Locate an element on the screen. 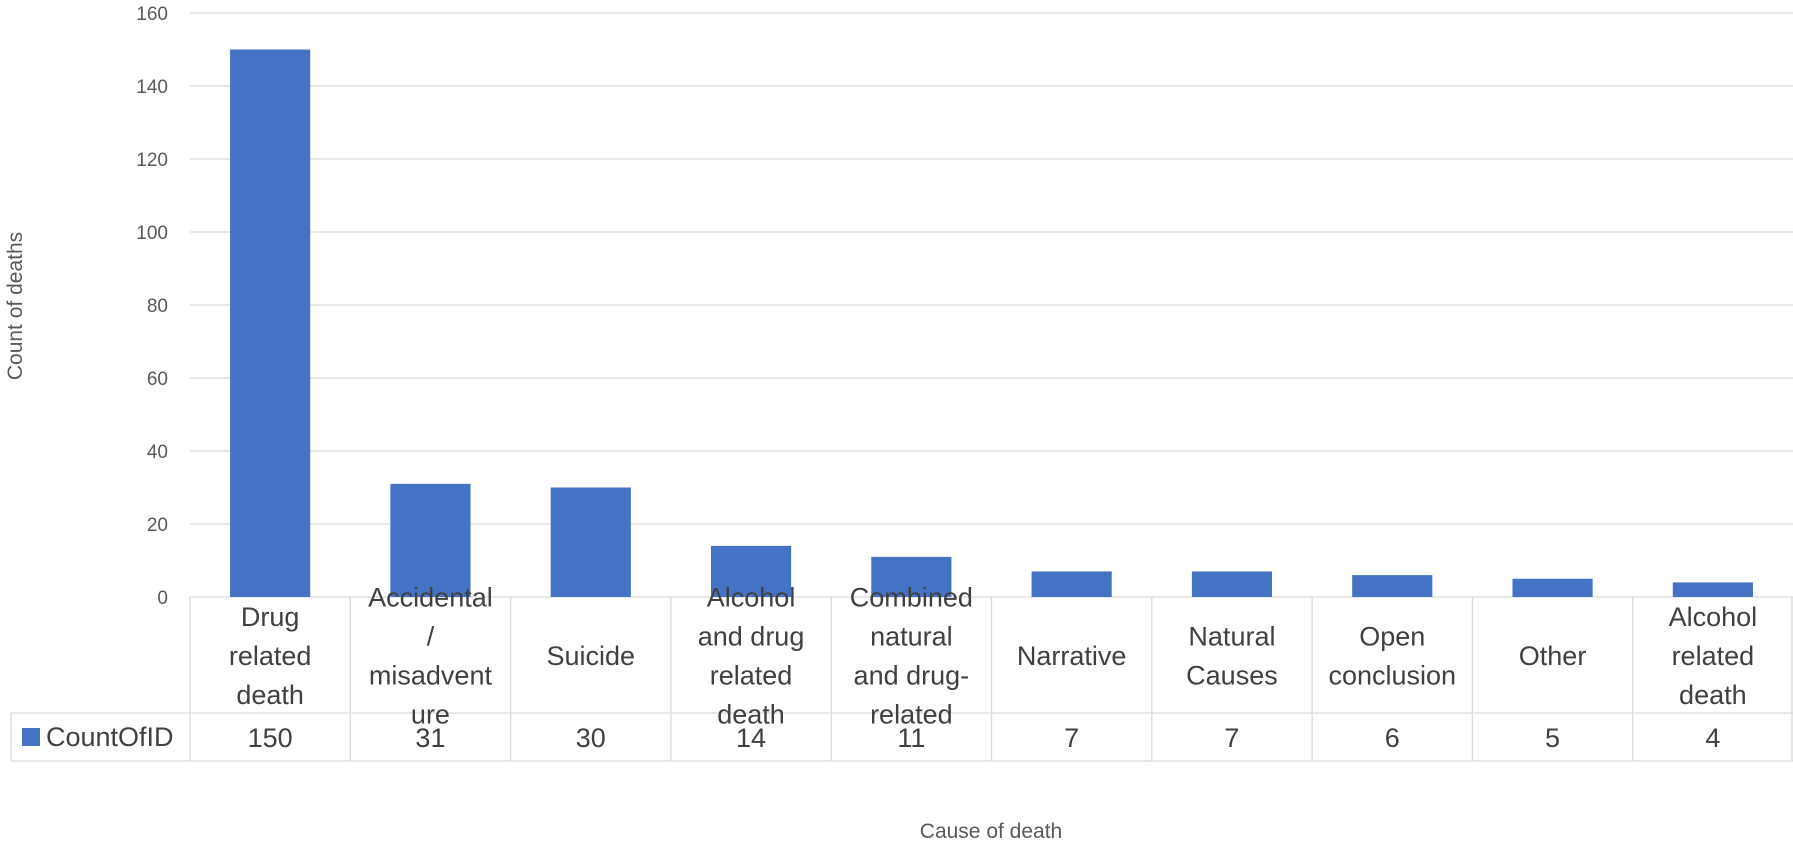 Image resolution: width=1793 pixels, height=843 pixels. category-label: Natural Causes is located at coordinates (1232, 656).